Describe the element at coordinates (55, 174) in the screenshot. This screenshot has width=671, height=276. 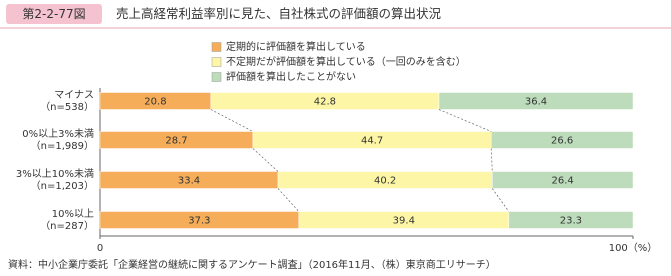
I see `y-tick-label: 3%以上10%未満` at that location.